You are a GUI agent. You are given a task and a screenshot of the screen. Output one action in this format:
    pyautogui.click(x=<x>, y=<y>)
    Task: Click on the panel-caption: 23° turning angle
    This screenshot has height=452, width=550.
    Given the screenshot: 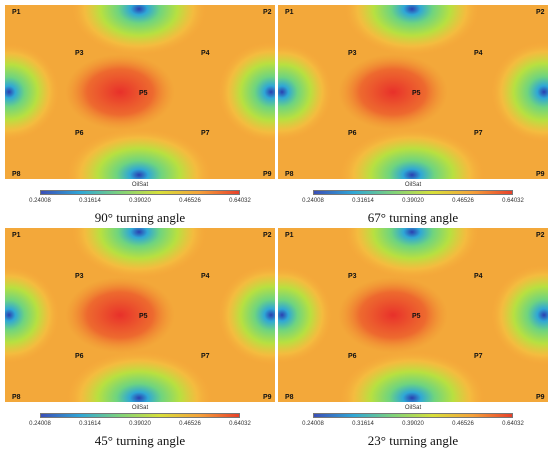 What is the action you would take?
    pyautogui.click(x=413, y=440)
    